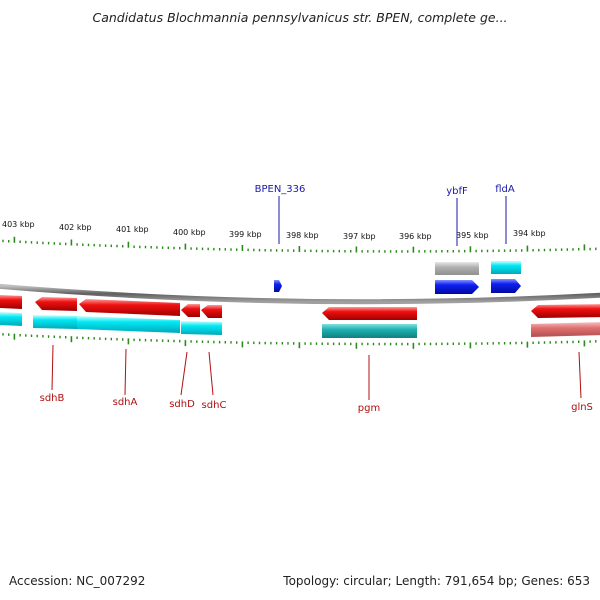 The image size is (600, 600). Describe the element at coordinates (359, 236) in the screenshot. I see `ruler-label-397: 397 kbp` at that location.